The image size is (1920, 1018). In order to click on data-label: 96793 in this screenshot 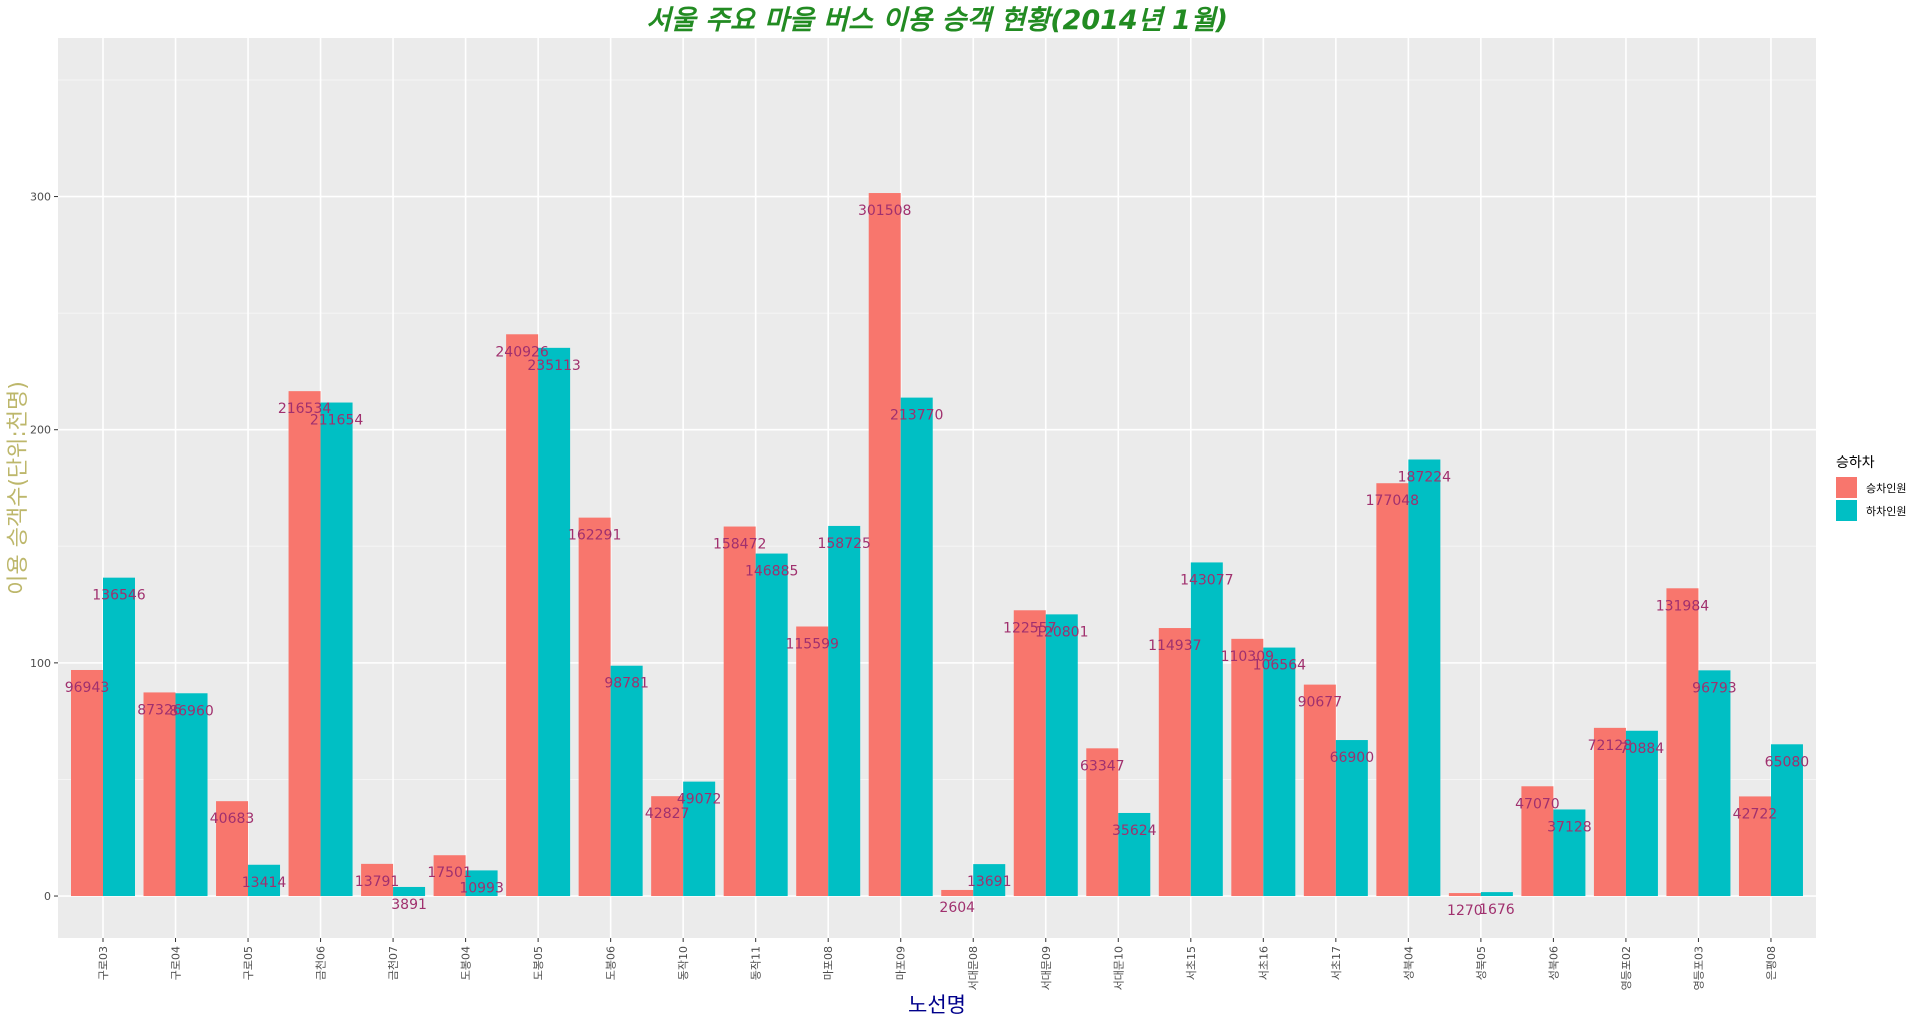, I will do `click(1714, 688)`.